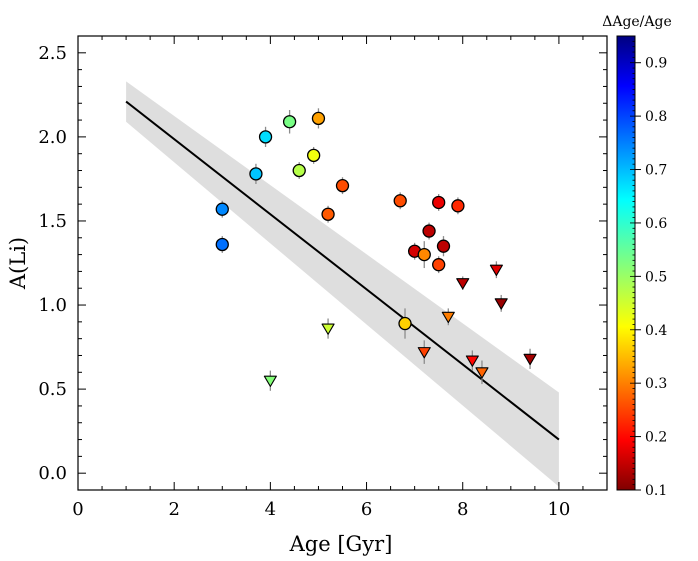 The image size is (698, 561). What do you see at coordinates (52, 473) in the screenshot?
I see `y-tick-label: 0.0` at bounding box center [52, 473].